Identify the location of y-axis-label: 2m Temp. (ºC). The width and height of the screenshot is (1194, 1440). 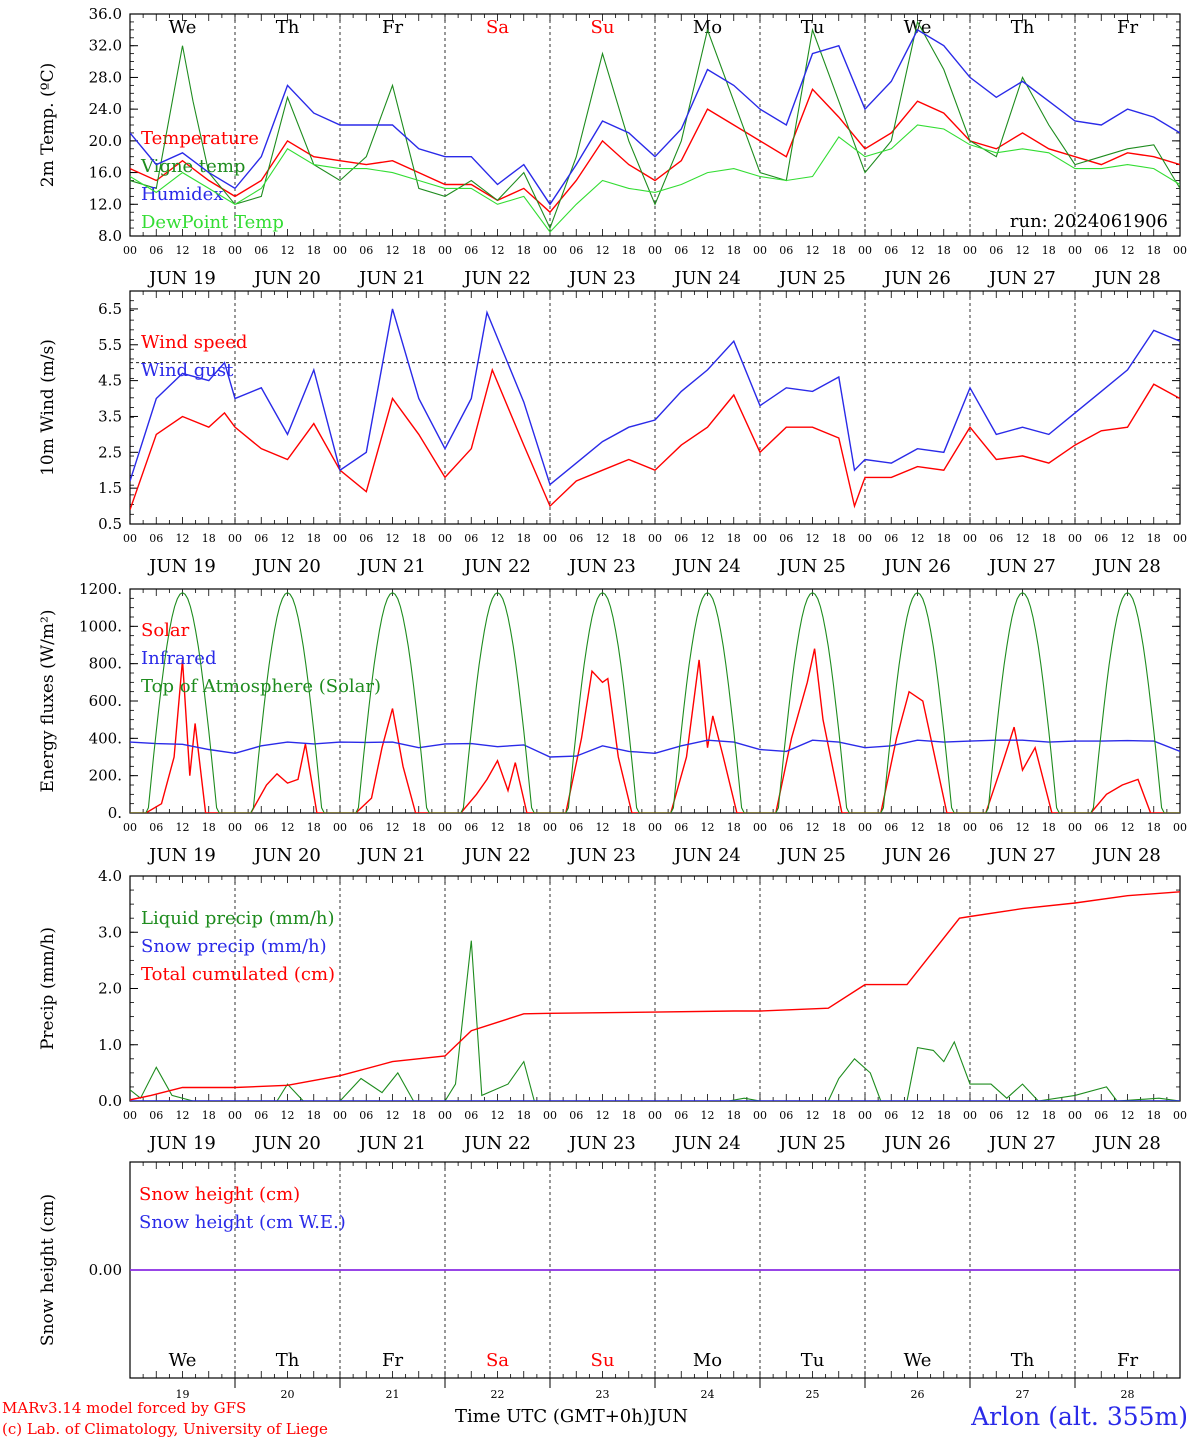
(48, 125).